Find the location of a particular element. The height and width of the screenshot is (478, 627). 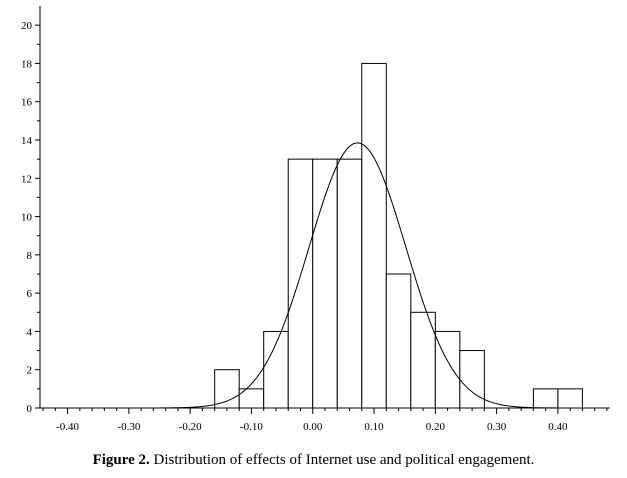

y-tick-label: 6 is located at coordinates (30, 294).